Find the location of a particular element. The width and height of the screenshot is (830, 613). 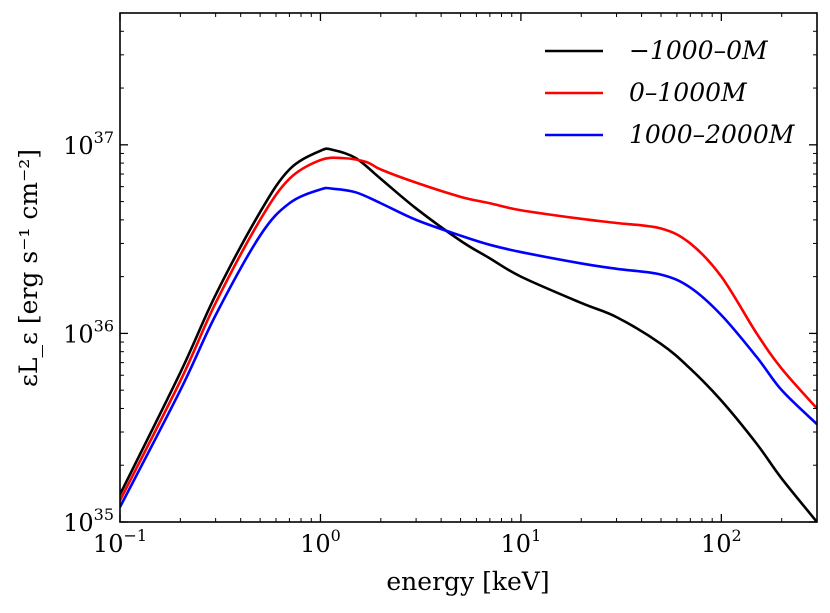

y-tick-label: 1037 is located at coordinates (88, 144).